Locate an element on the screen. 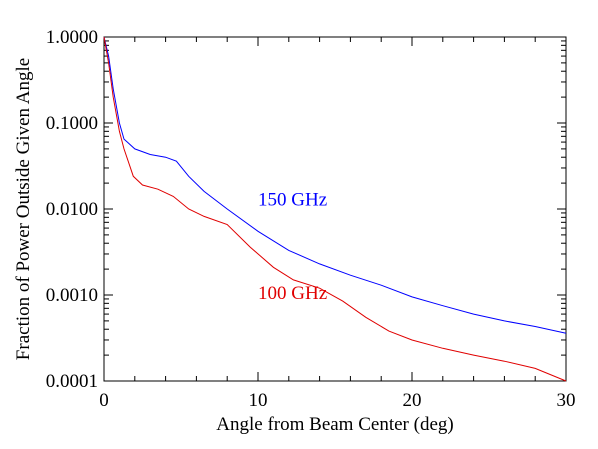  series-label-100-ghz: 100 GHz is located at coordinates (292, 293).